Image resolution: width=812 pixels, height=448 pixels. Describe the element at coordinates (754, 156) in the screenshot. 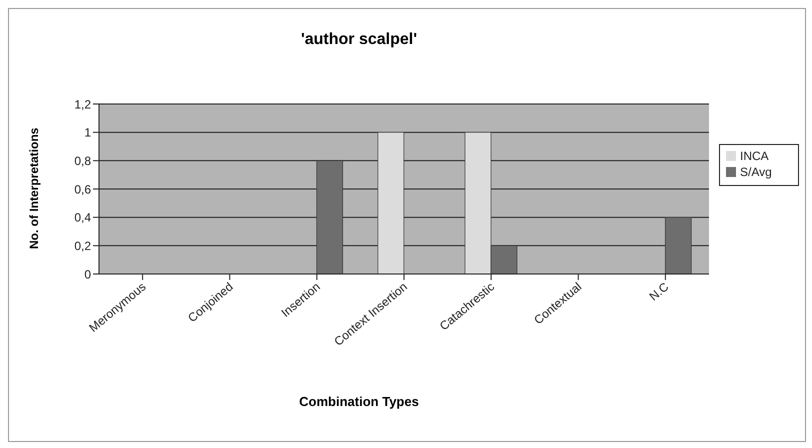

I see `legend-label: INCA` at that location.